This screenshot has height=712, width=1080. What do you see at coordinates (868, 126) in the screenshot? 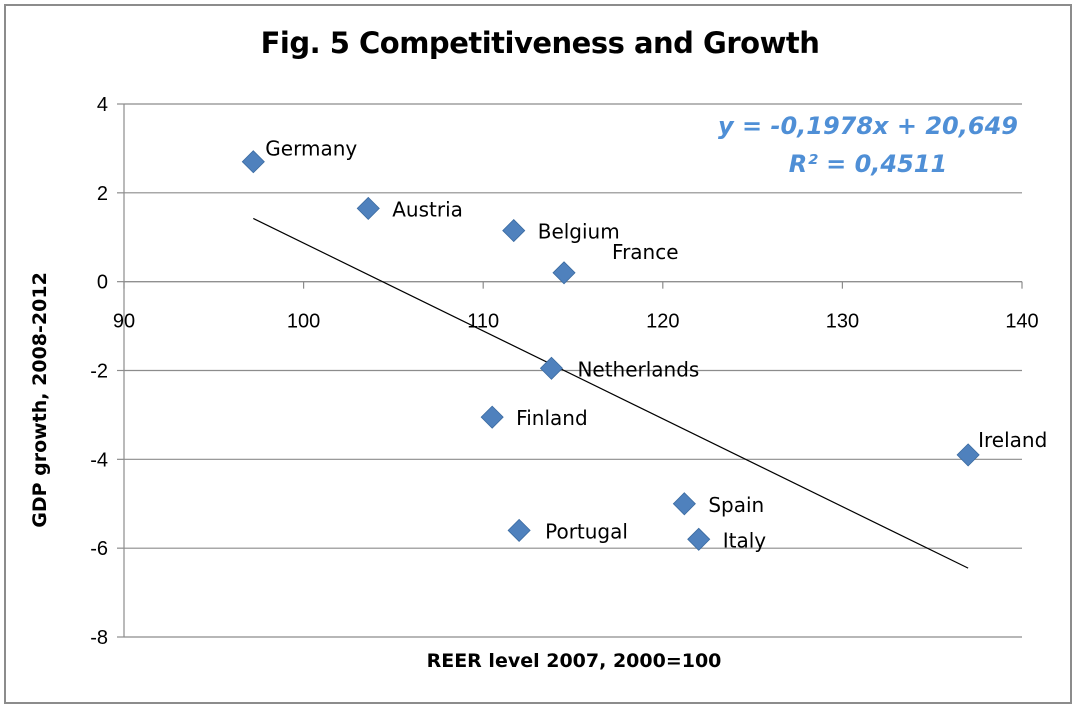
I see `trendline-equation: y = -0,1978x + 20,649` at bounding box center [868, 126].